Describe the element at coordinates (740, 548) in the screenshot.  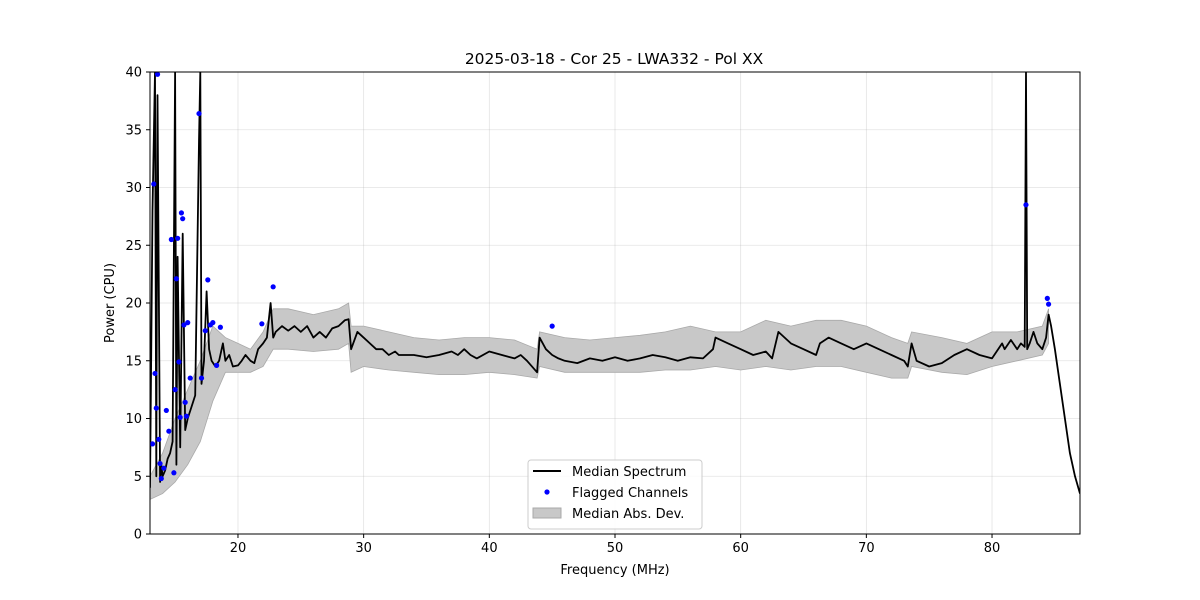
I see `x-tick-label: 60` at that location.